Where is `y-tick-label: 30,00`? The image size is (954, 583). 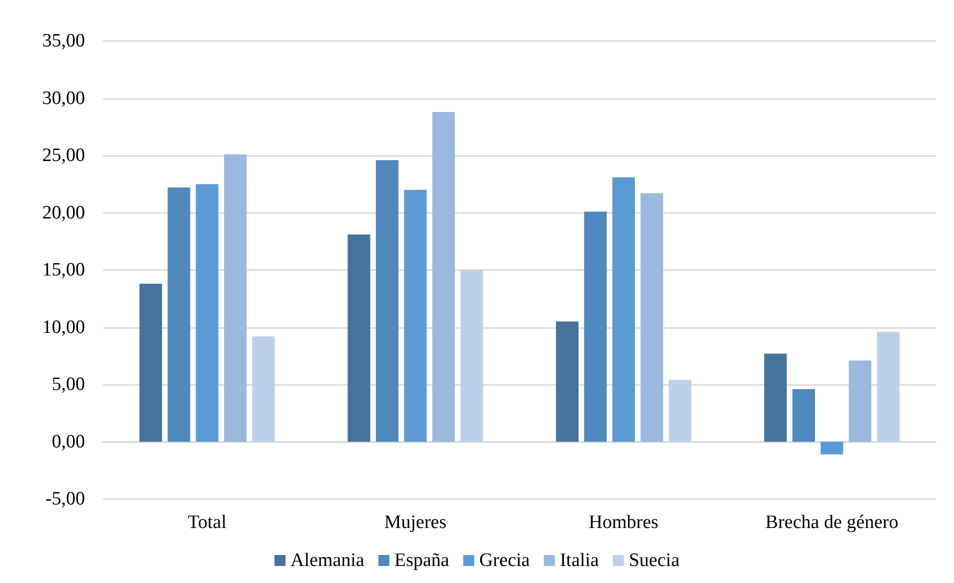
y-tick-label: 30,00 is located at coordinates (63, 98).